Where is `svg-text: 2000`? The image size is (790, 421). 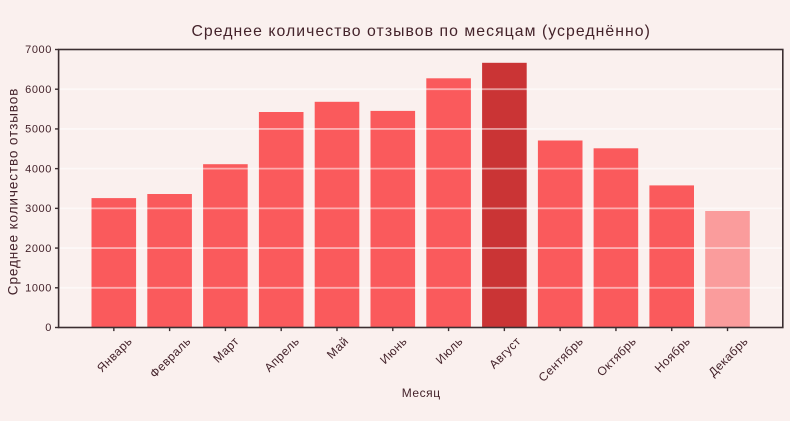
svg-text: 2000 is located at coordinates (38, 249).